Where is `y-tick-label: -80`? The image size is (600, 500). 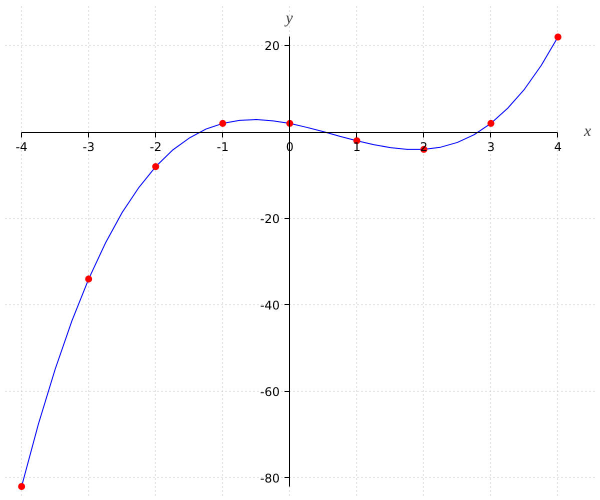 y-tick-label: -80 is located at coordinates (270, 478).